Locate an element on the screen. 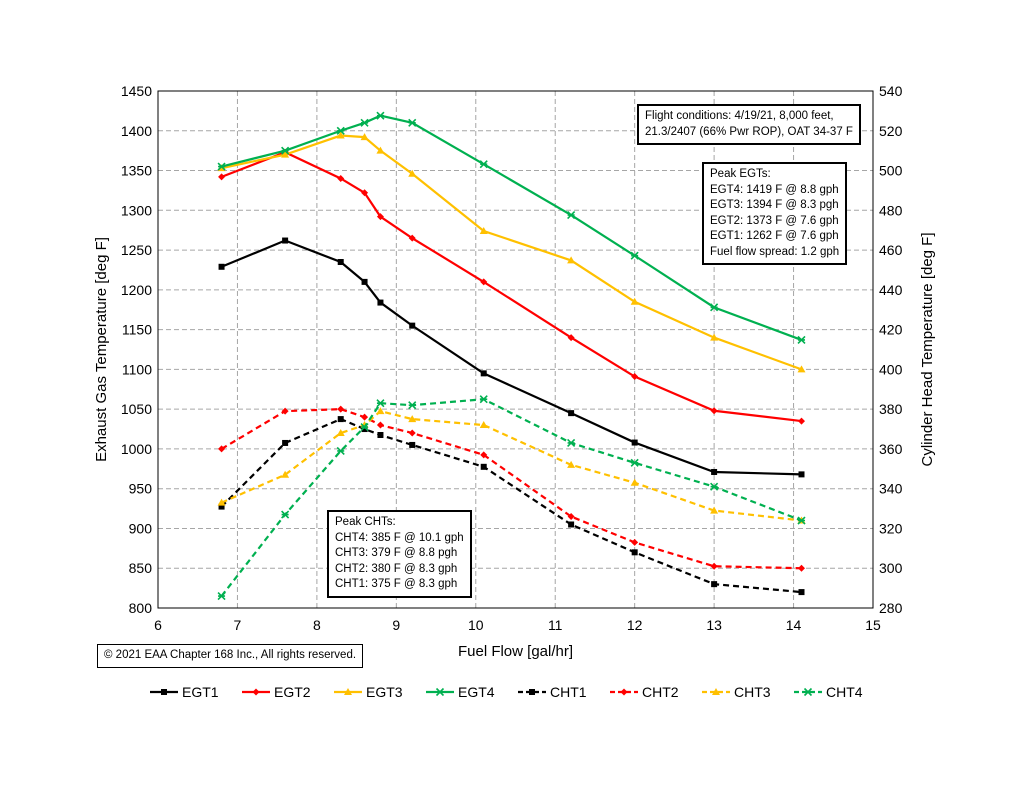 Image resolution: width=1024 pixels, height=791 pixels. y-tick-label: 1450 is located at coordinates (136, 91).